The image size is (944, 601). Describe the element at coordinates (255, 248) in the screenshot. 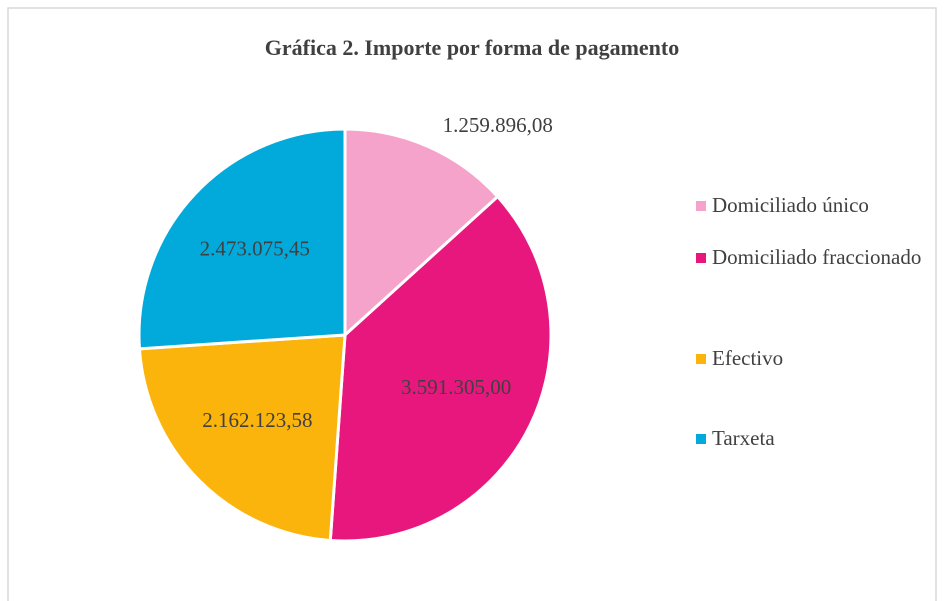

I see `data-label: 2.473.075,45` at that location.